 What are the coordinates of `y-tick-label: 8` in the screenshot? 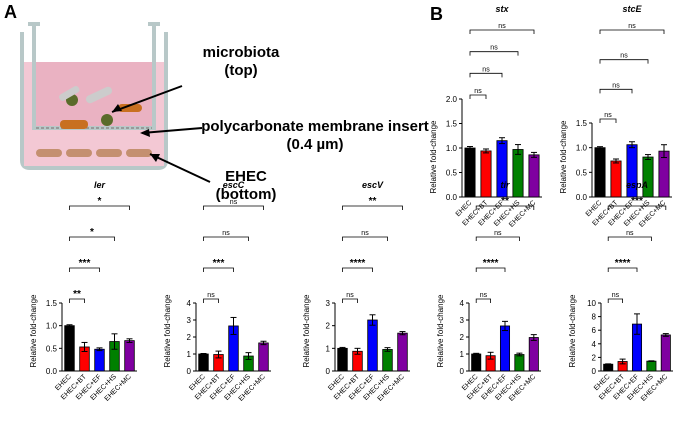 It's located at (594, 317).